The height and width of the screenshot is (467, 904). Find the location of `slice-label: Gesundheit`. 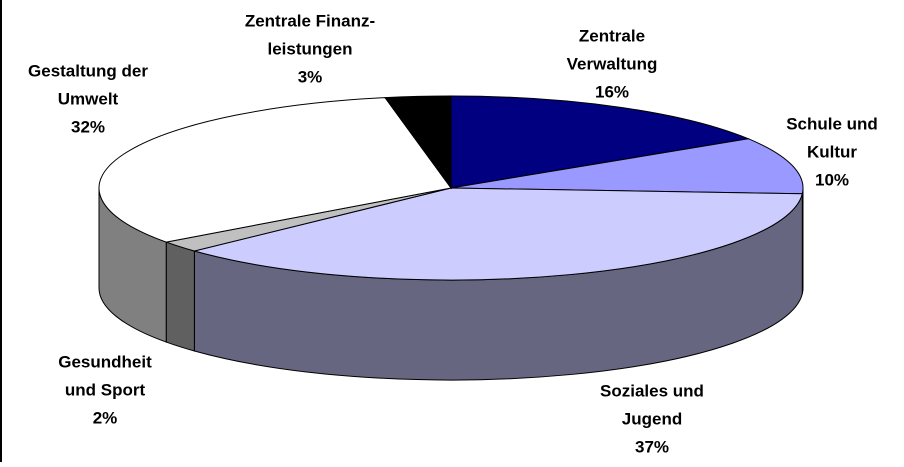

slice-label: Gesundheit is located at coordinates (105, 361).